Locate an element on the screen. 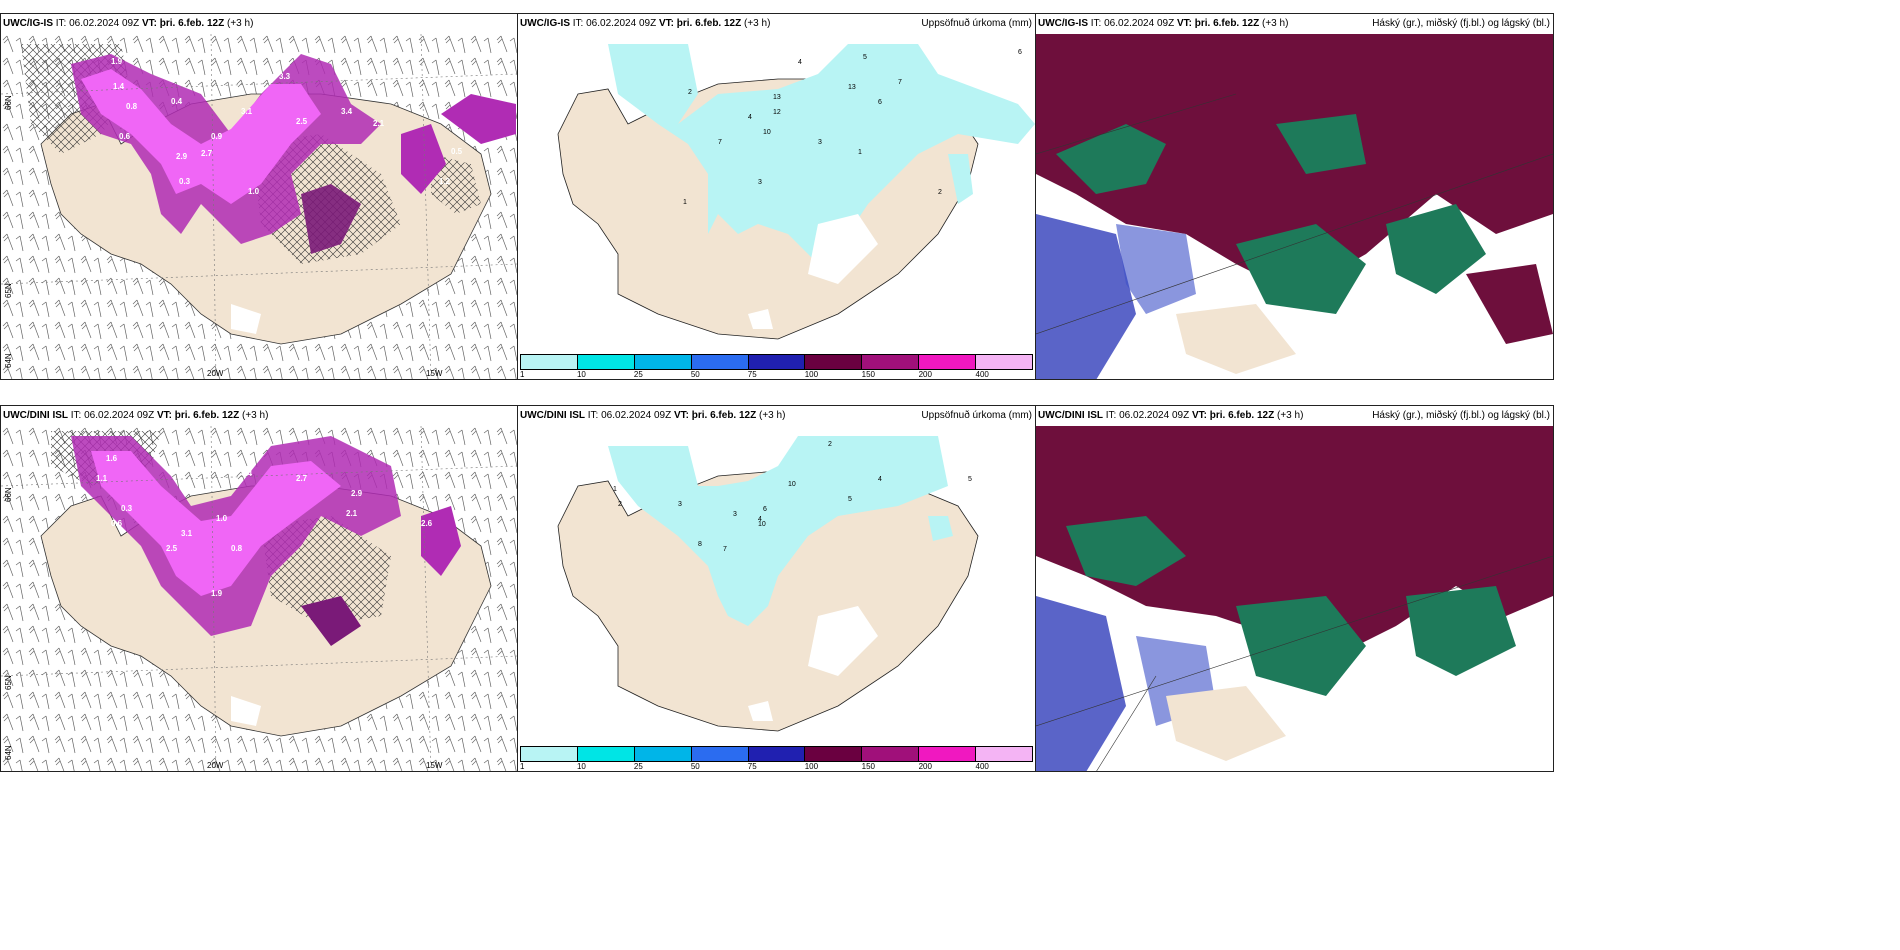  snow-value: 2.1 is located at coordinates (352, 513).